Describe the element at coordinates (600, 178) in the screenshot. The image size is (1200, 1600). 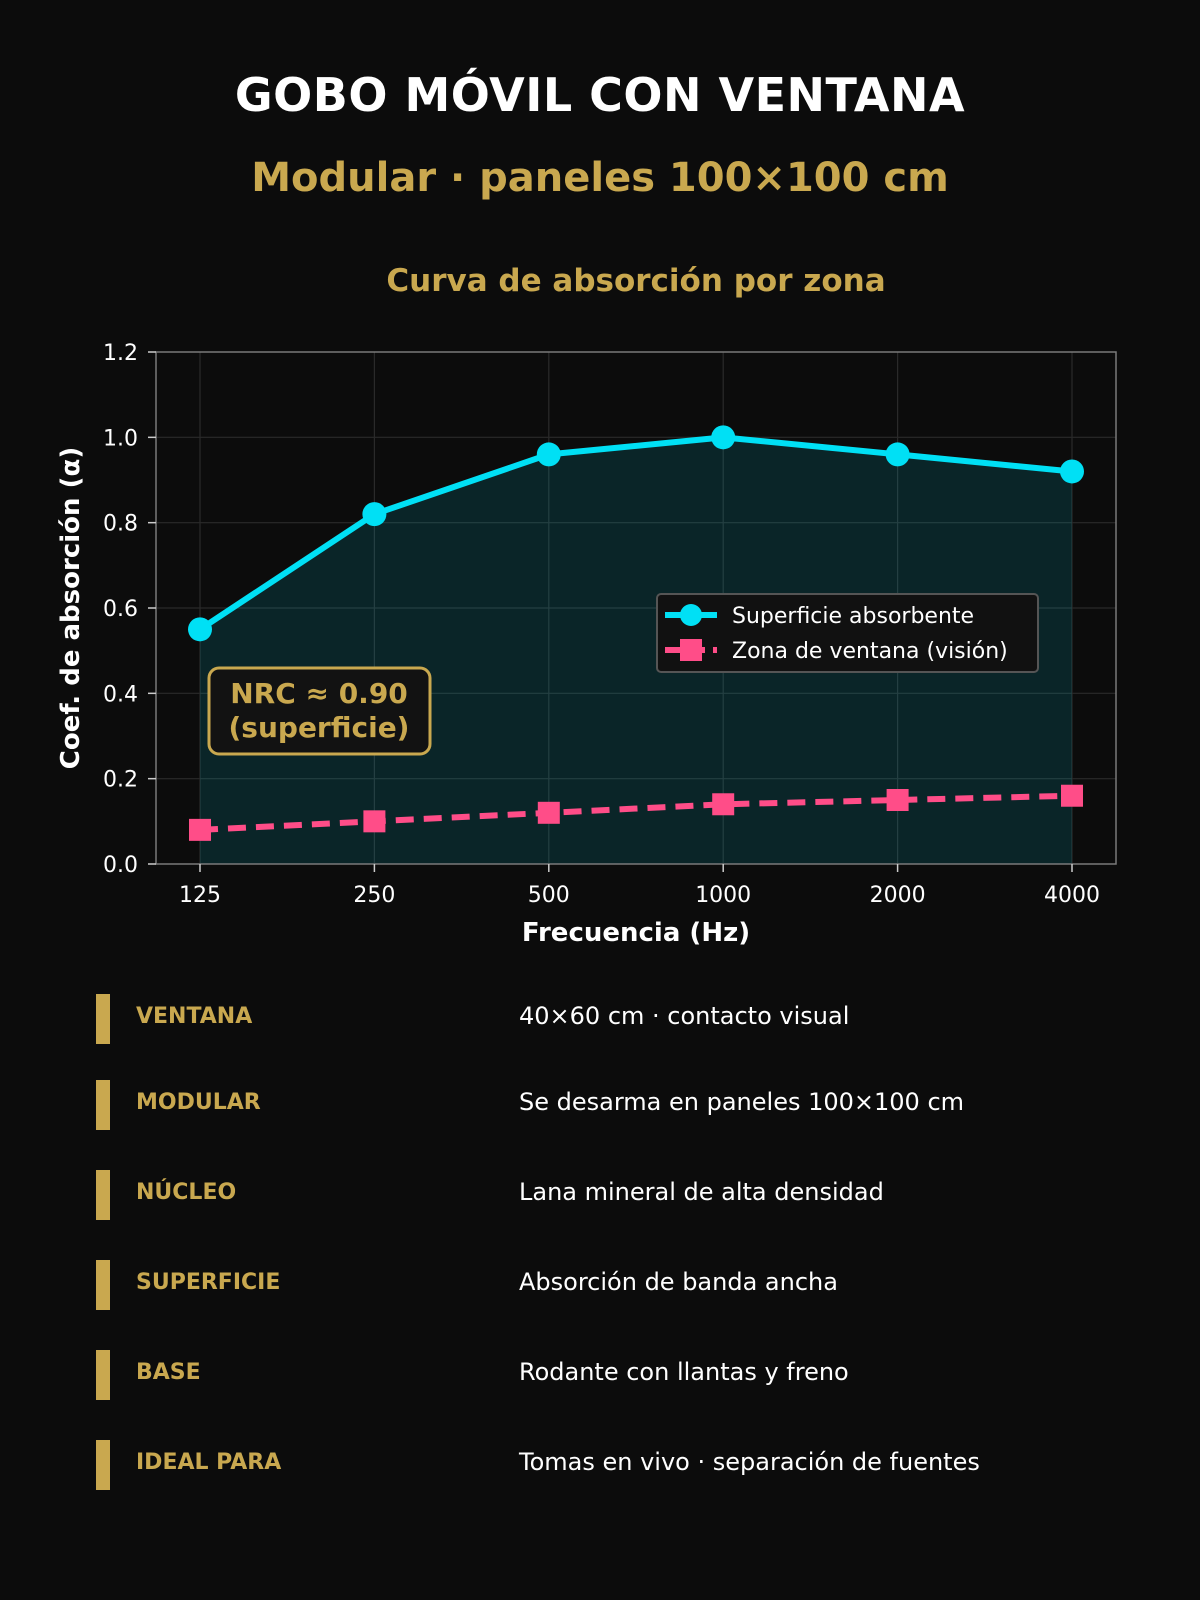
I see `page-subtitle: Modular · paneles 100×100 cm` at that location.